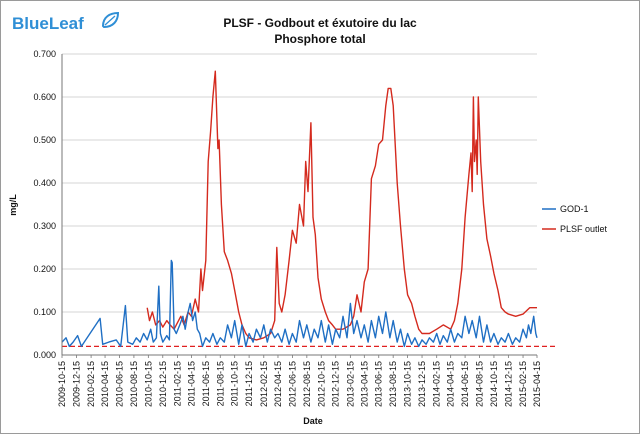  What do you see at coordinates (364, 384) in the screenshot?
I see `x-tick-label: 2013-04-15` at bounding box center [364, 384].